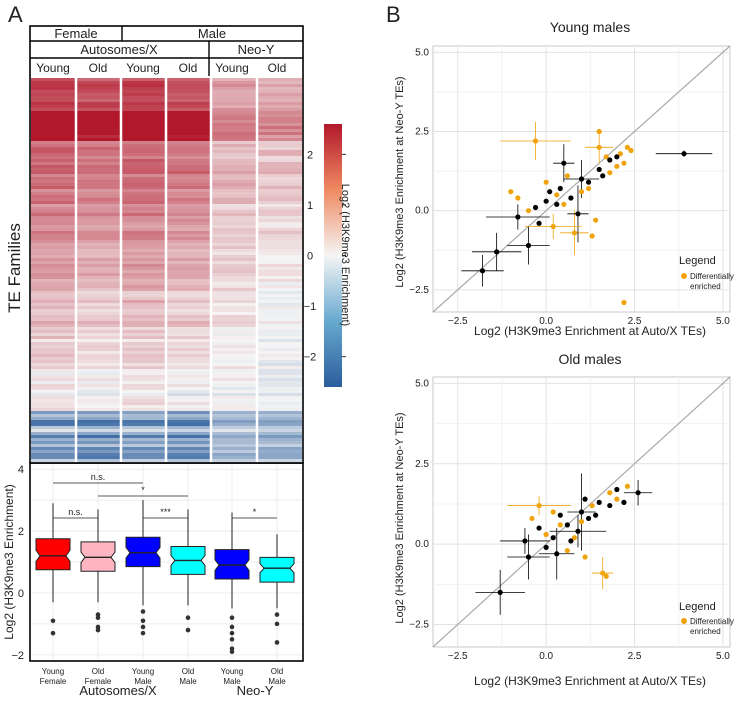  I want to click on scatter-y-tick: 5.0, so click(422, 52).